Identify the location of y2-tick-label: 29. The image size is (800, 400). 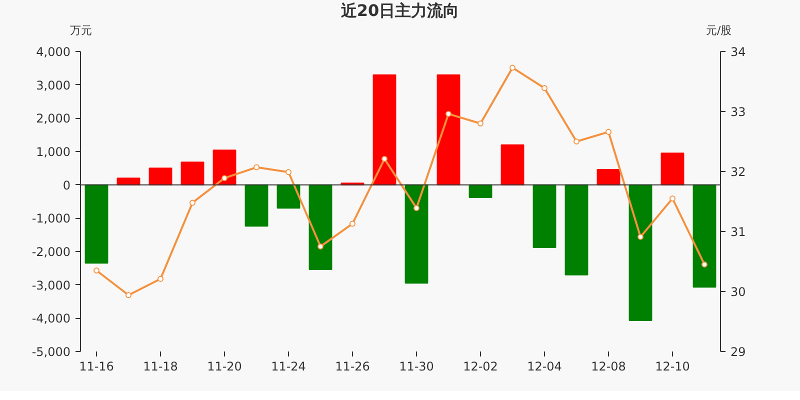
(738, 351).